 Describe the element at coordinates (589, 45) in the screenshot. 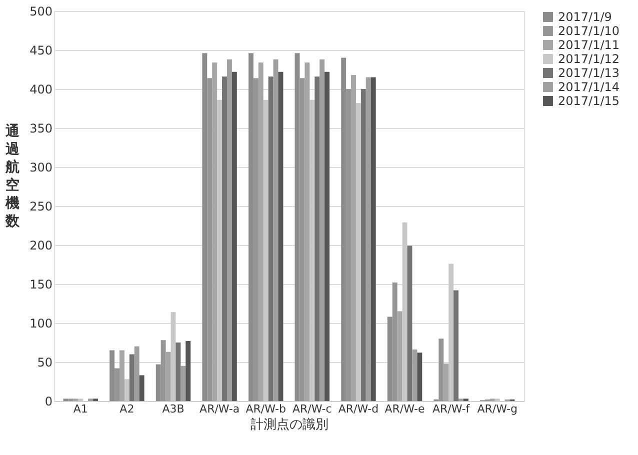

I see `legend-label: 2017/1/11` at that location.